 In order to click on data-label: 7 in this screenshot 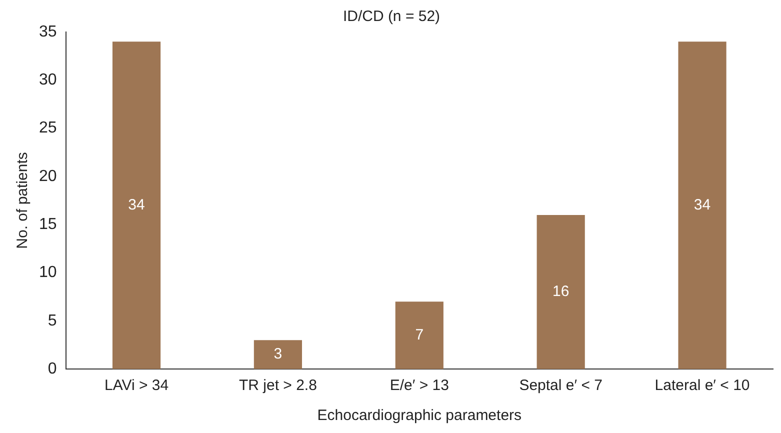, I will do `click(419, 335)`.